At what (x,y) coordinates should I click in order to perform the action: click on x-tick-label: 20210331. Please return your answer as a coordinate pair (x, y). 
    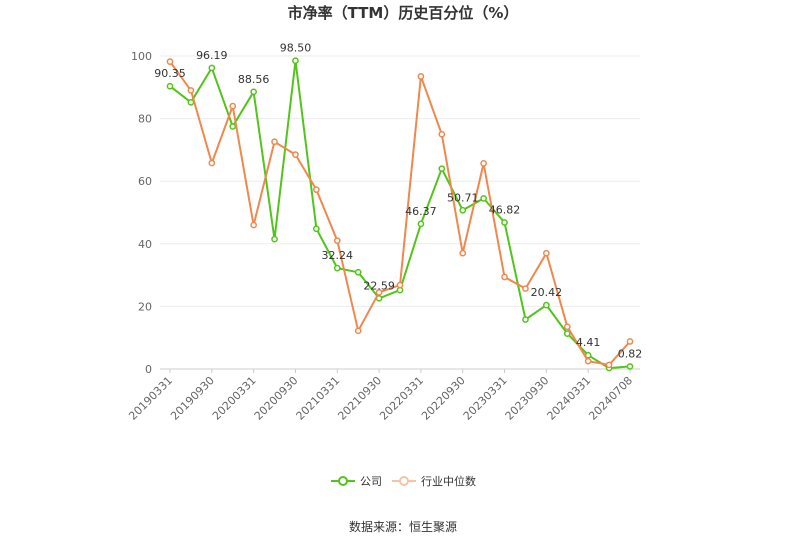
    Looking at the image, I should click on (318, 398).